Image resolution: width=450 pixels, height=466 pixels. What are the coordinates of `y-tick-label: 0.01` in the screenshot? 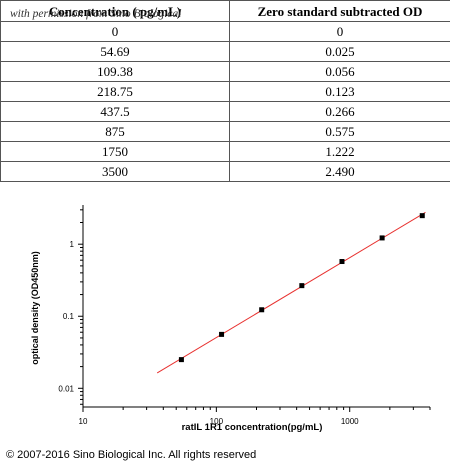 It's located at (66, 388).